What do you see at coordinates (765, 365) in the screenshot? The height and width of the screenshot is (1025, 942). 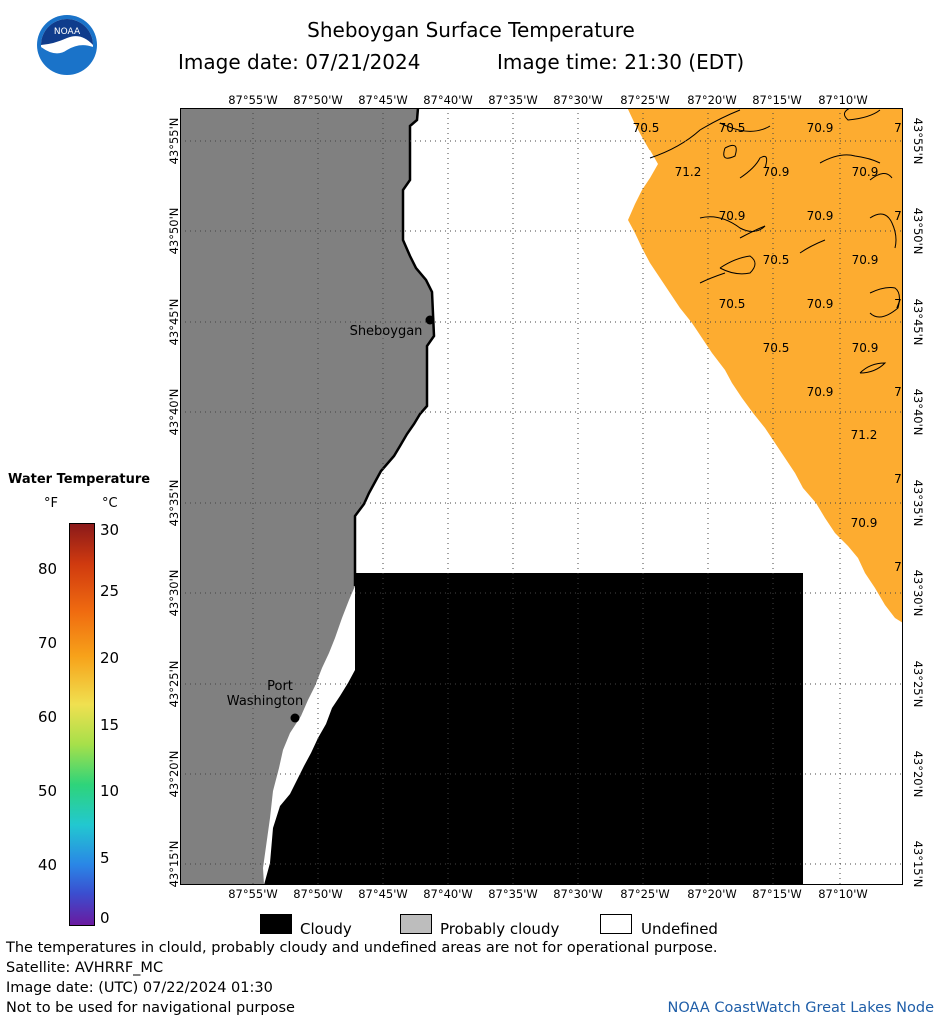 I see `water-temperature-area` at bounding box center [765, 365].